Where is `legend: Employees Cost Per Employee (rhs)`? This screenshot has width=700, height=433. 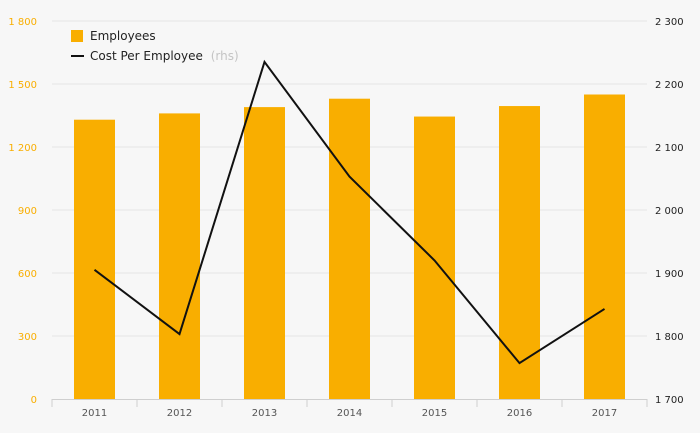
legend: Employees Cost Per Employee (rhs) is located at coordinates (155, 46).